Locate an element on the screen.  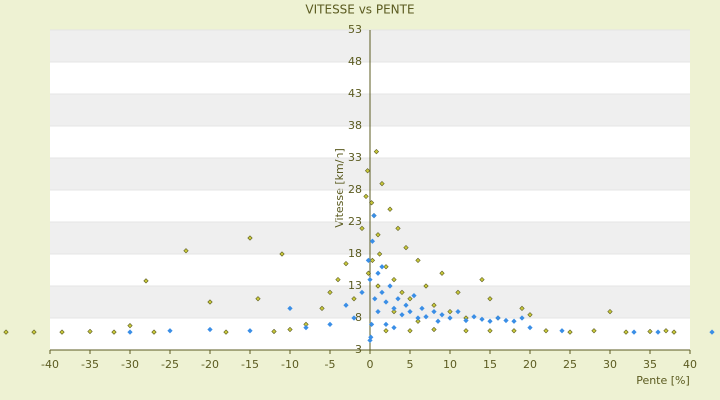
x-tick-label: 0 is located at coordinates (370, 364).